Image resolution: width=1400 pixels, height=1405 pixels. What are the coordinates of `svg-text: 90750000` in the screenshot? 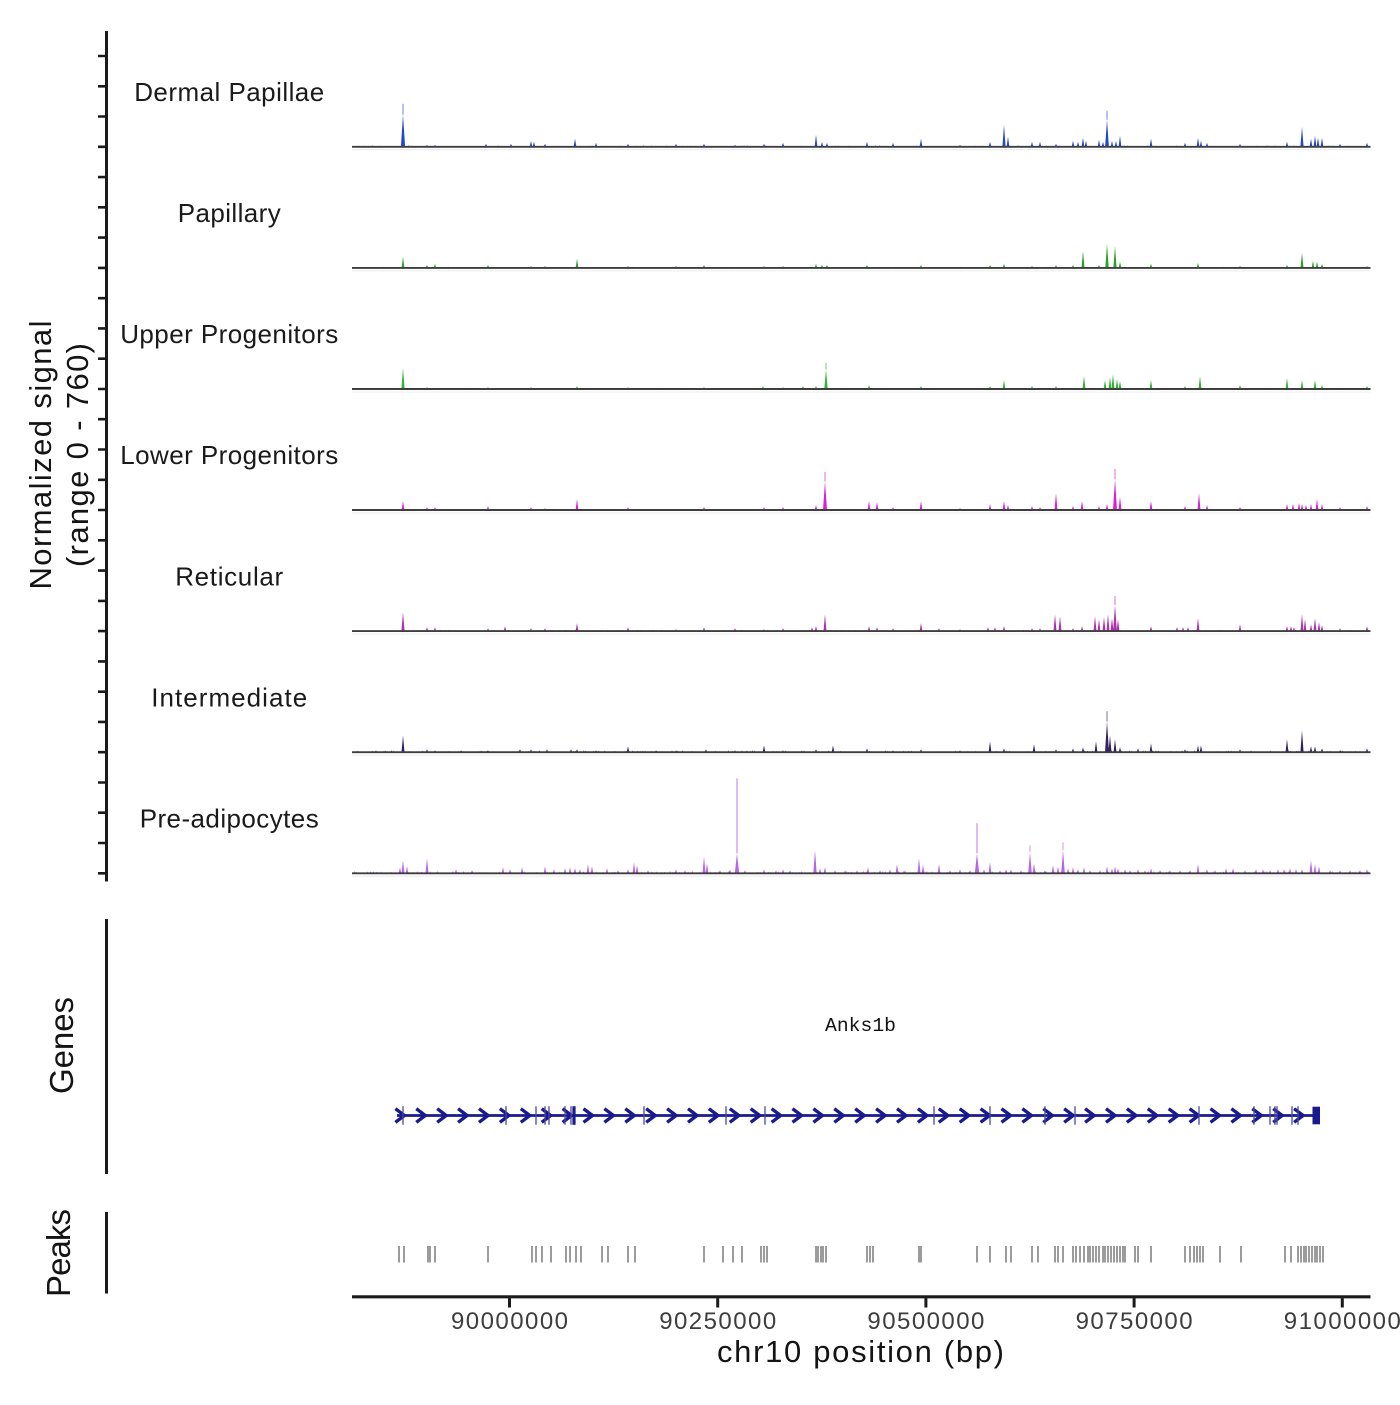 It's located at (1134, 1321).